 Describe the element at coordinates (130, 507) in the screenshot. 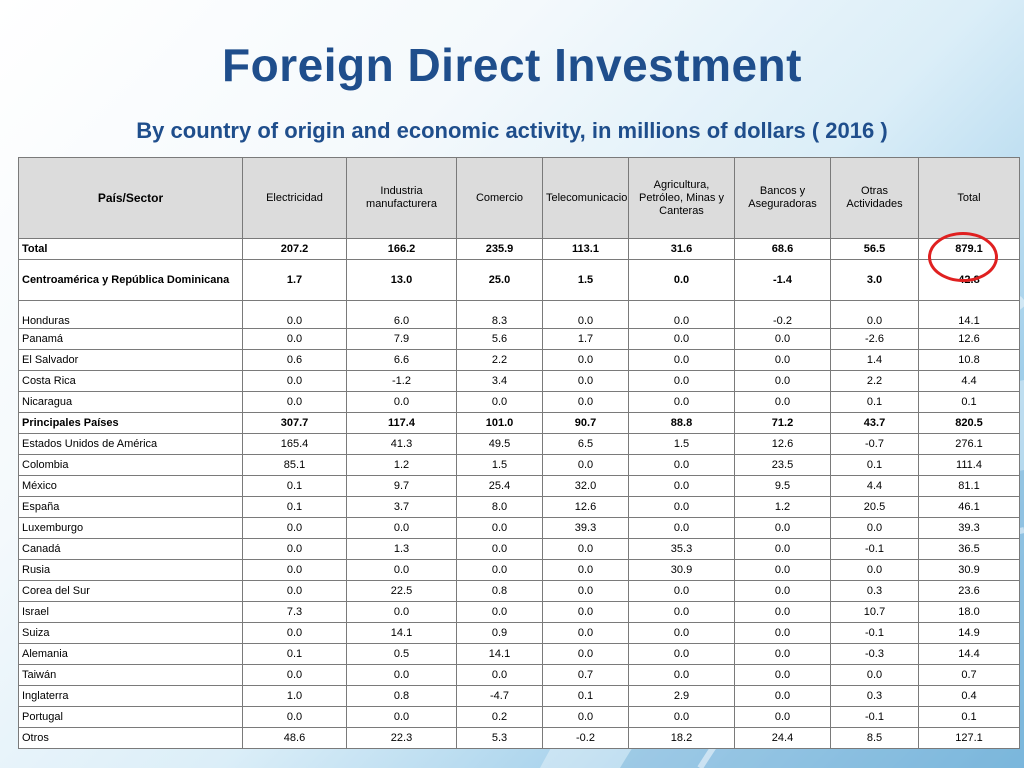

I see `row-label: España` at that location.